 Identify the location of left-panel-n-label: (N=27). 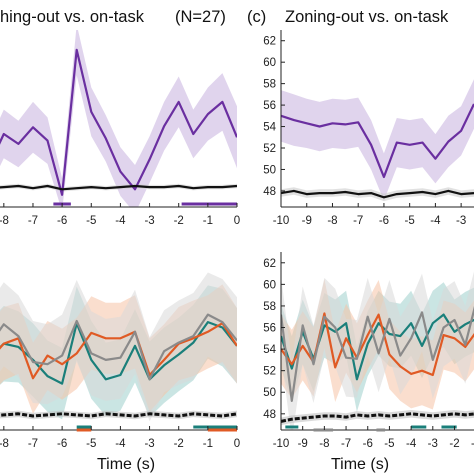
(200, 17).